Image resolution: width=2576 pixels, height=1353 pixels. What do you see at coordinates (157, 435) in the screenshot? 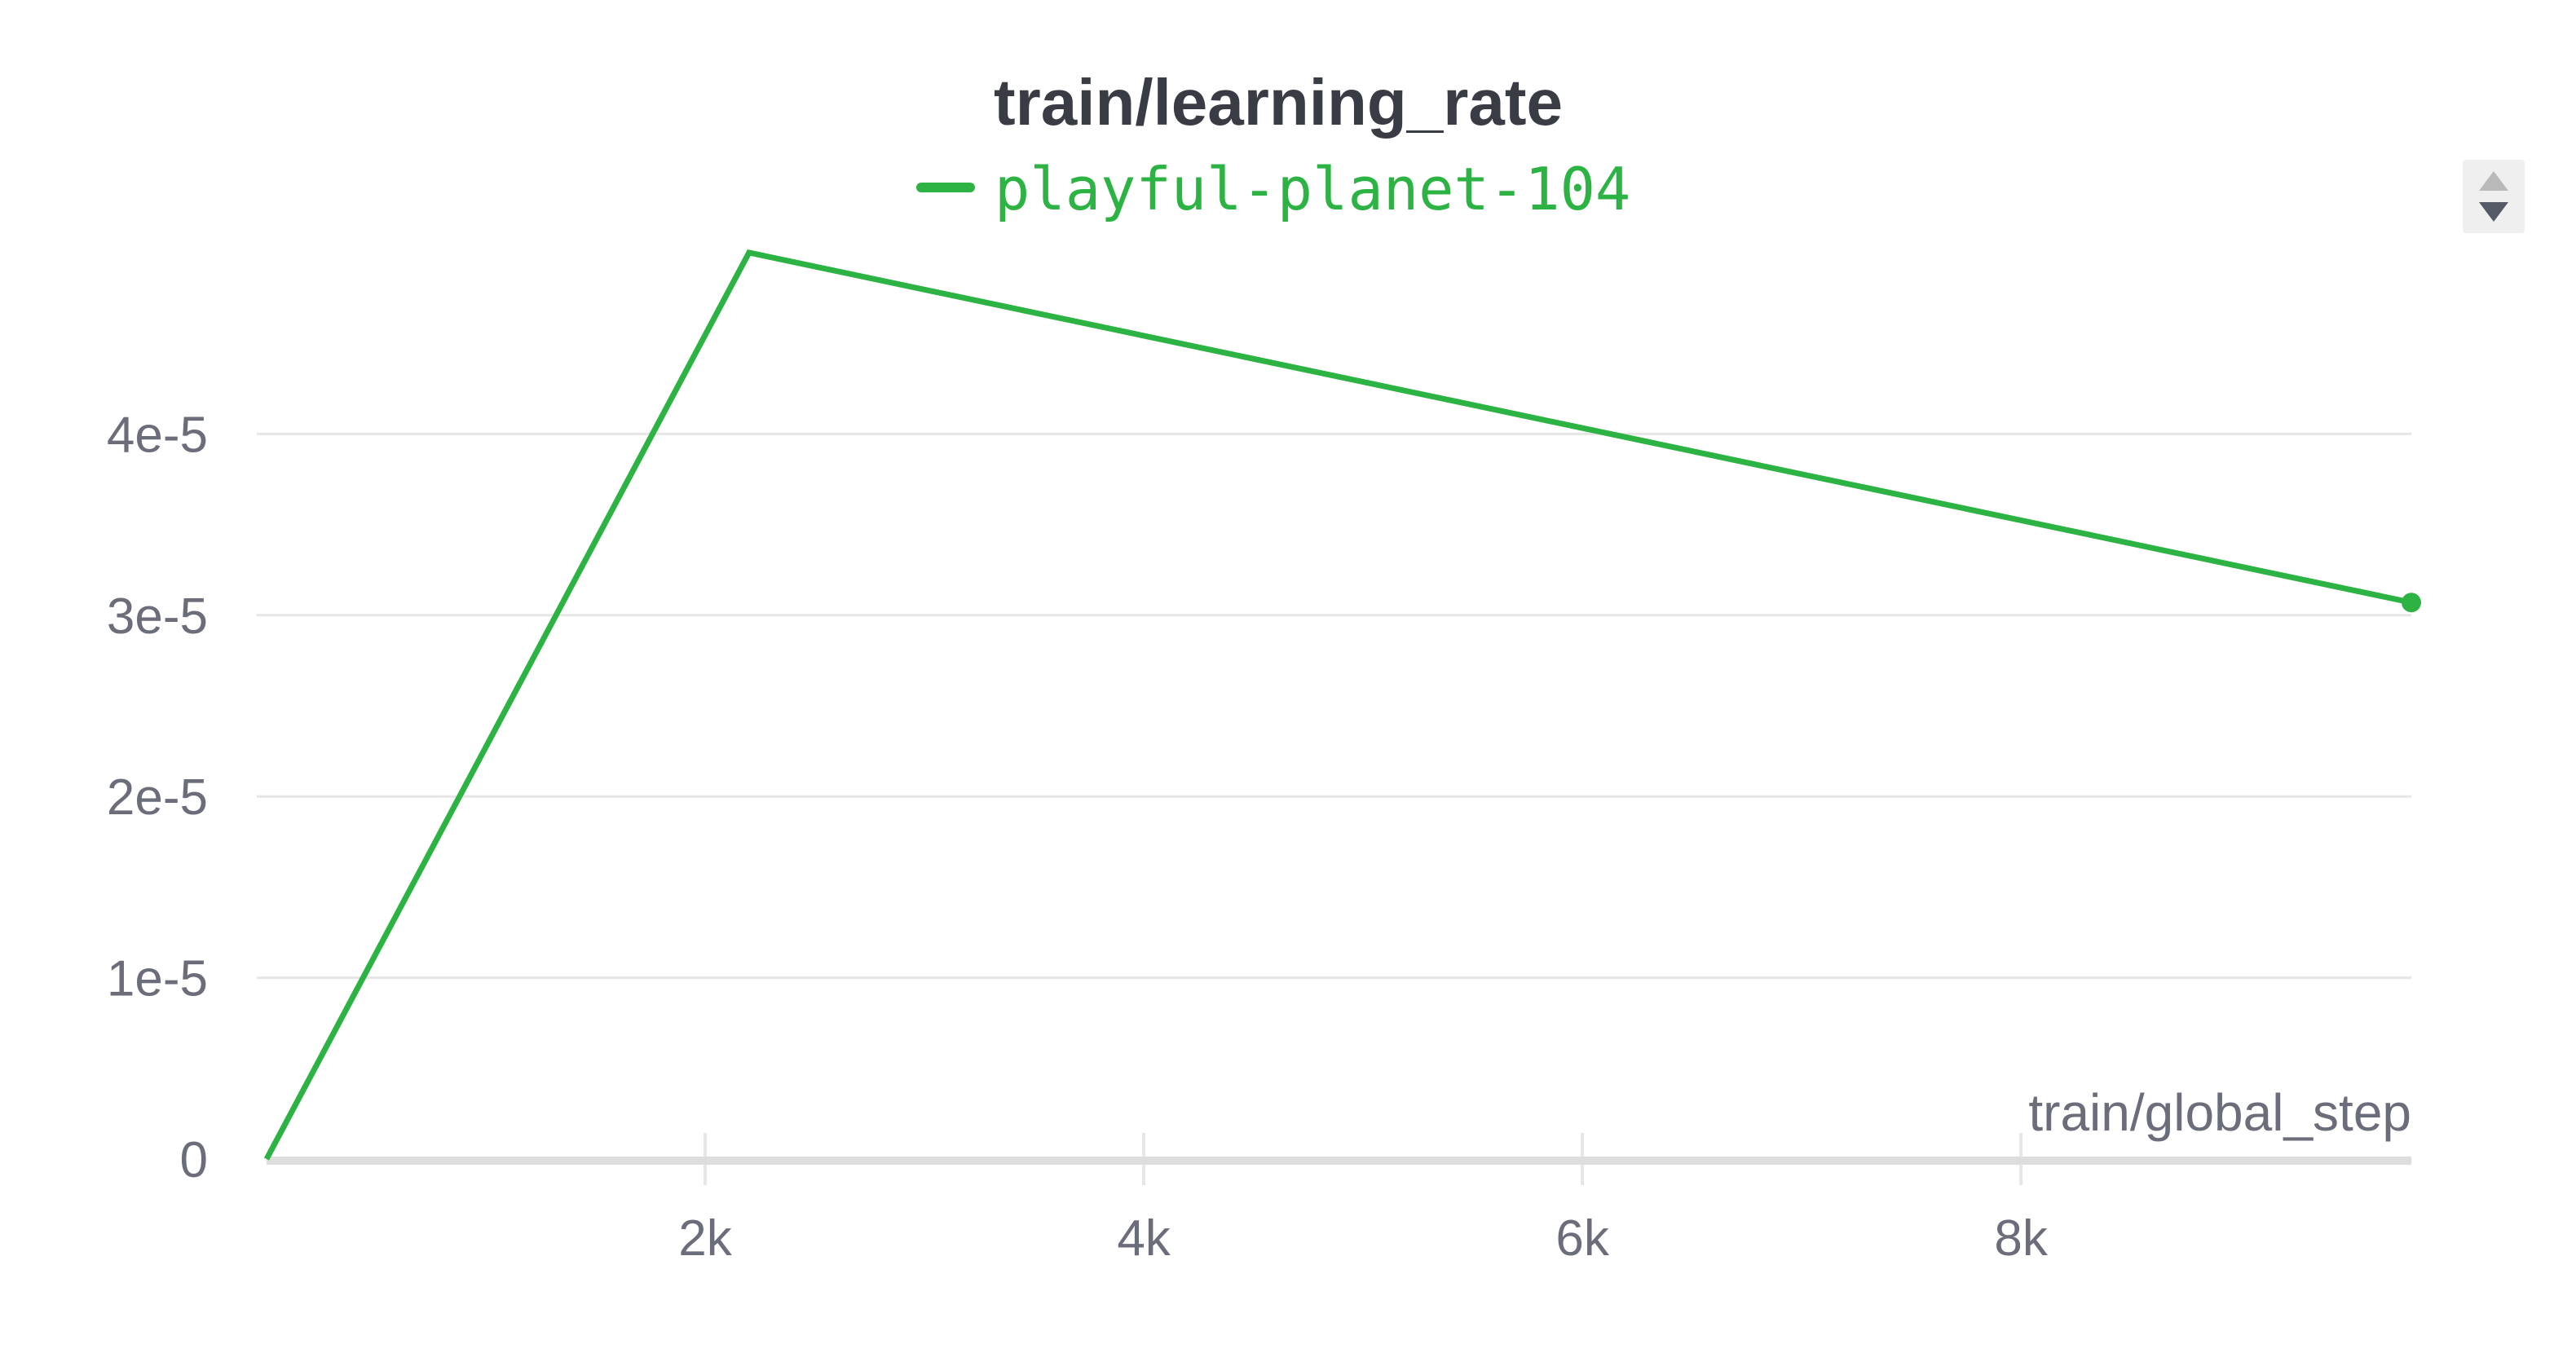
I see `y-tick-label: 4e-5` at bounding box center [157, 435].